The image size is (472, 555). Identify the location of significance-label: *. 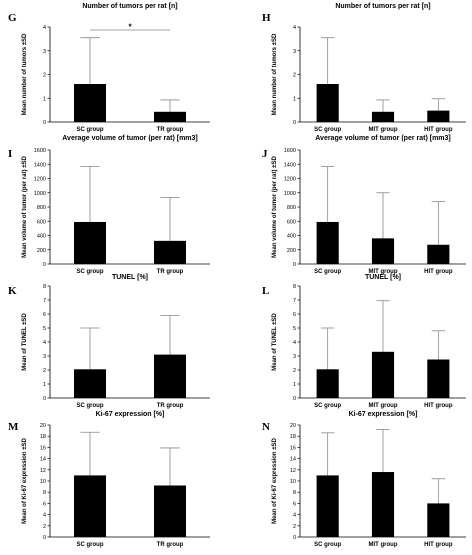
(130, 27).